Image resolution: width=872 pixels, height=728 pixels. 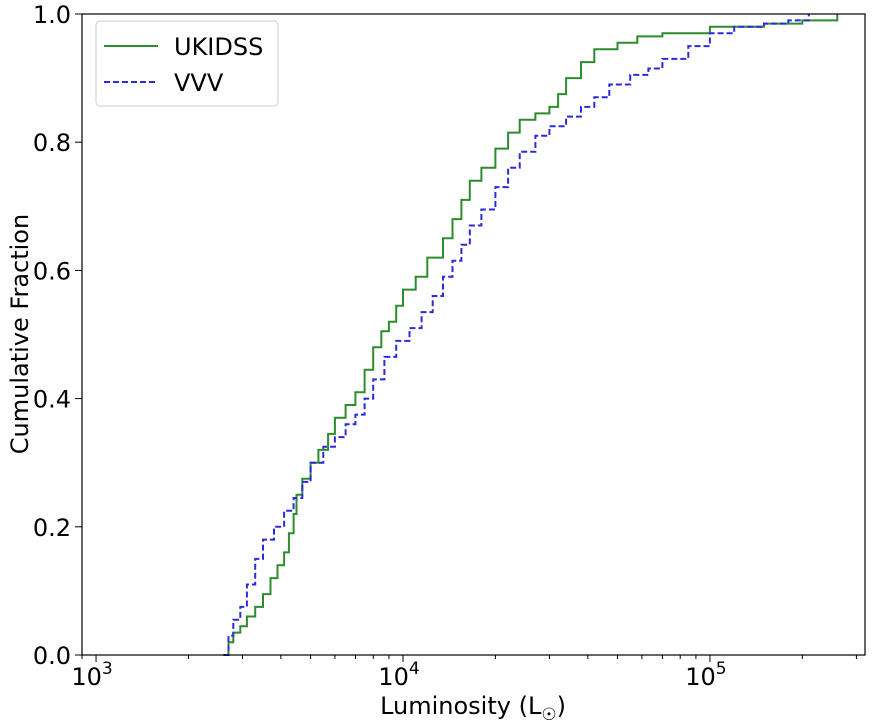 I want to click on y-axis-label: Cumulative Fraction, so click(x=20, y=334).